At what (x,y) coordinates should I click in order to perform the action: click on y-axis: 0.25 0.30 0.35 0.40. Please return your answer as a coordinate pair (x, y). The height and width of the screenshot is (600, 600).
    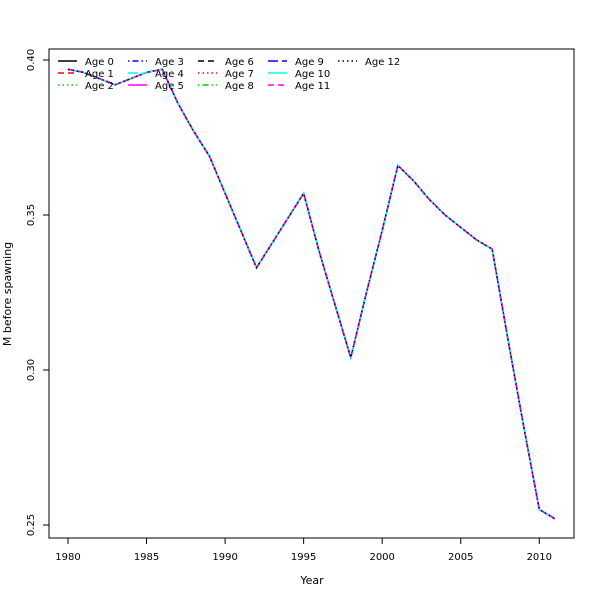
    Looking at the image, I should click on (37, 292).